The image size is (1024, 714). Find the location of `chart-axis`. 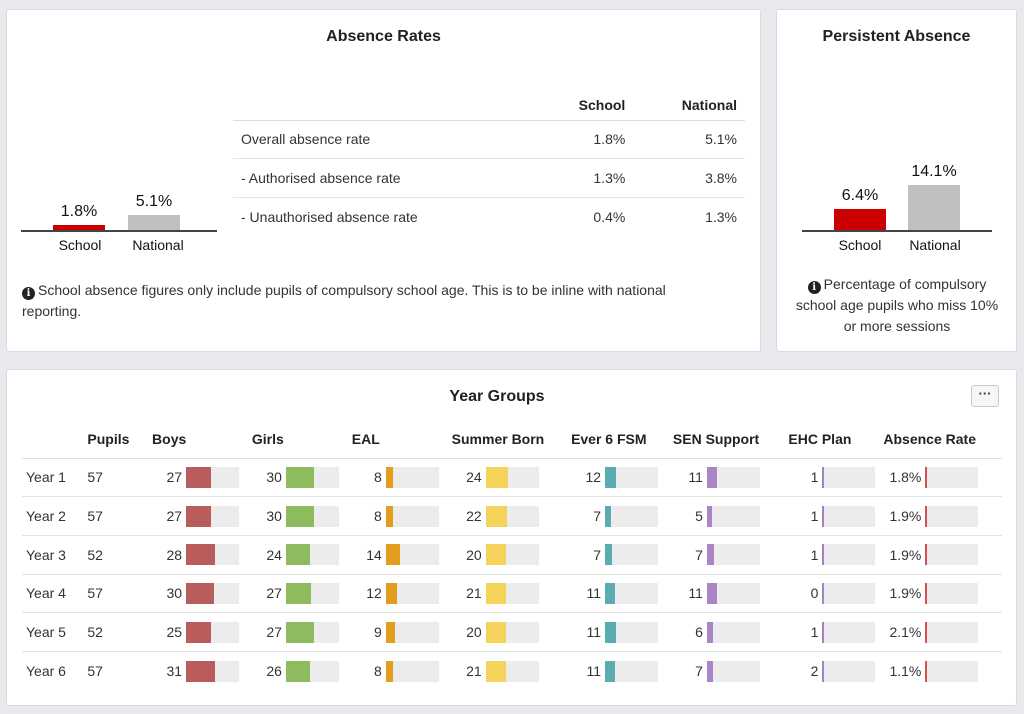

chart-axis is located at coordinates (897, 231).